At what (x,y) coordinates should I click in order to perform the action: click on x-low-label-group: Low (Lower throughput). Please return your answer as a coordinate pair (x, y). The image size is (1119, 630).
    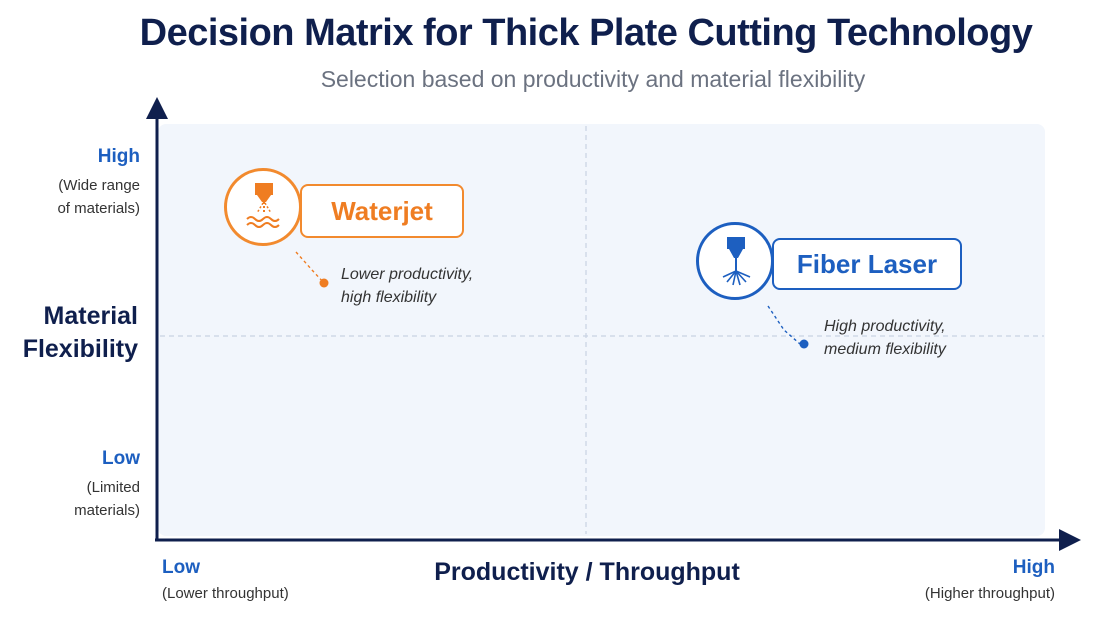
    Looking at the image, I should click on (225, 579).